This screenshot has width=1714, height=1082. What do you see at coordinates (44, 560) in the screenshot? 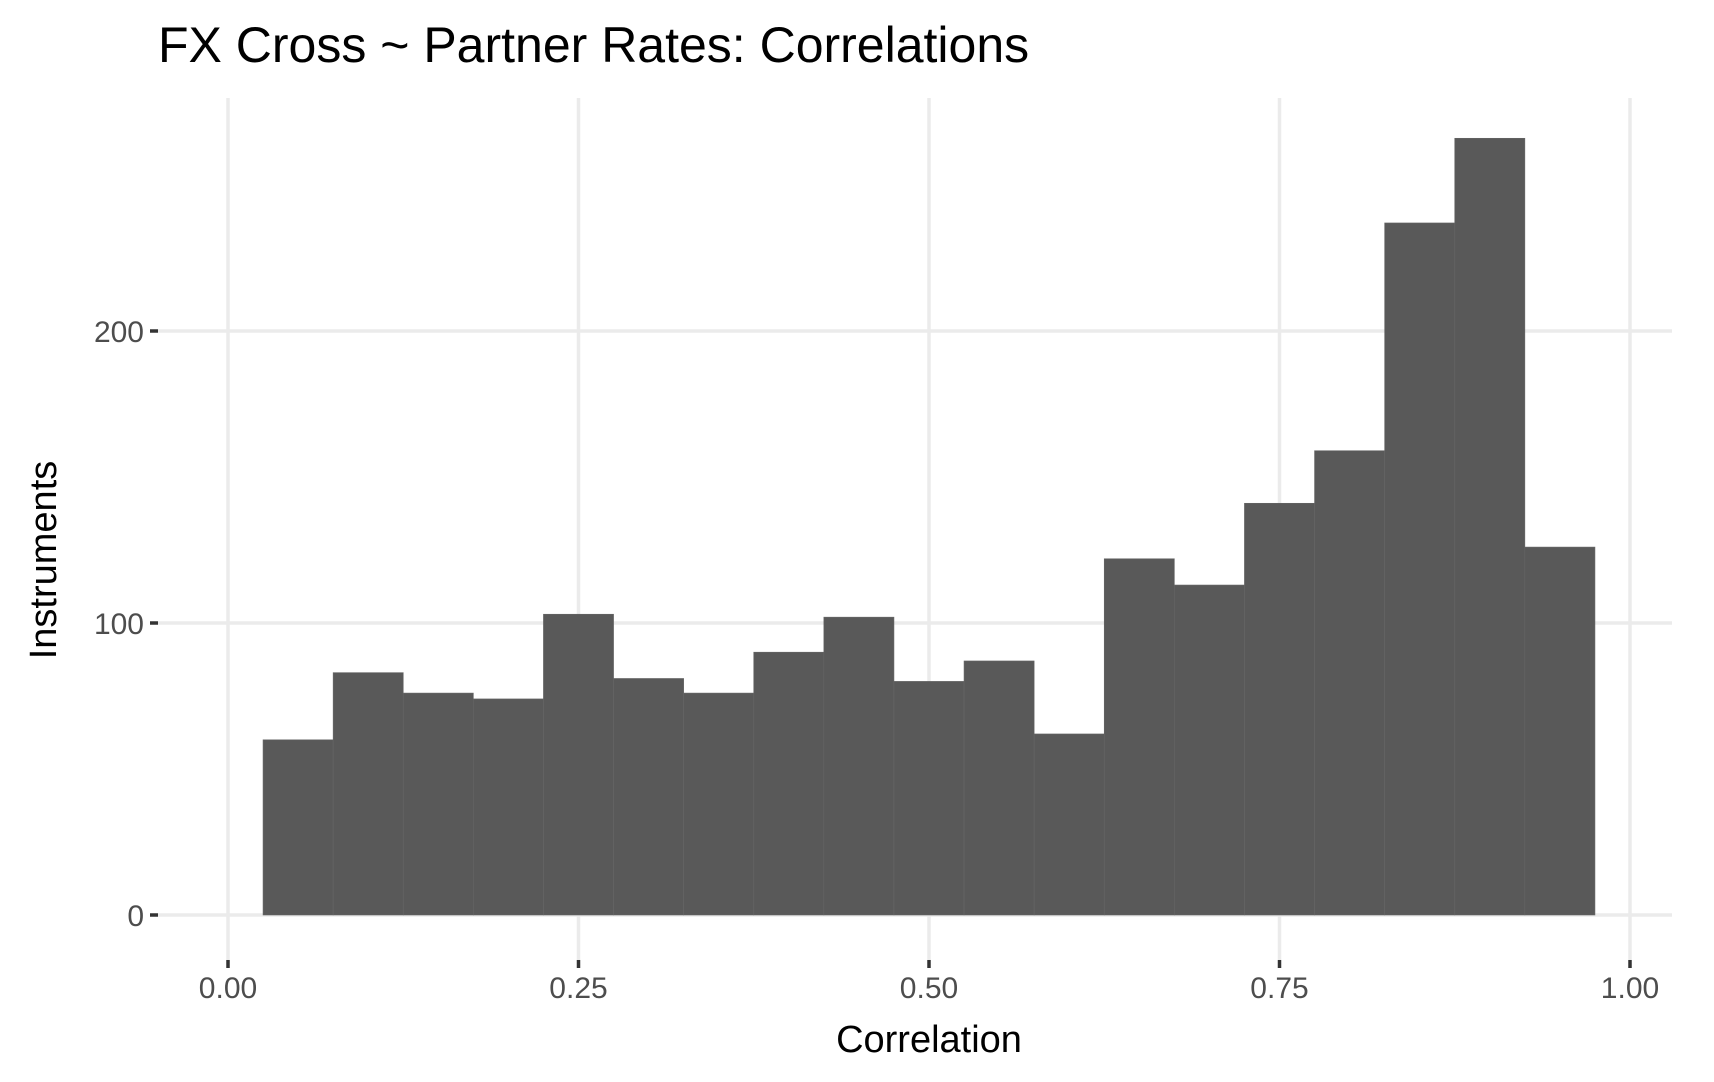
I see `y-axis-title: Instruments` at bounding box center [44, 560].